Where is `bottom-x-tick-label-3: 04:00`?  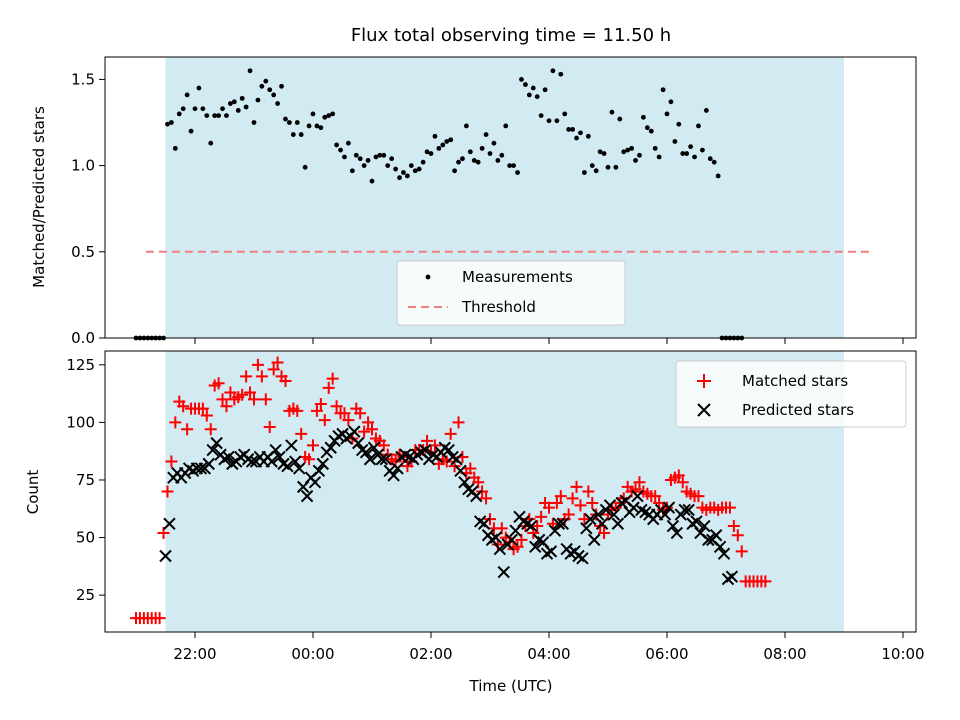
bottom-x-tick-label-3: 04:00 is located at coordinates (548, 654).